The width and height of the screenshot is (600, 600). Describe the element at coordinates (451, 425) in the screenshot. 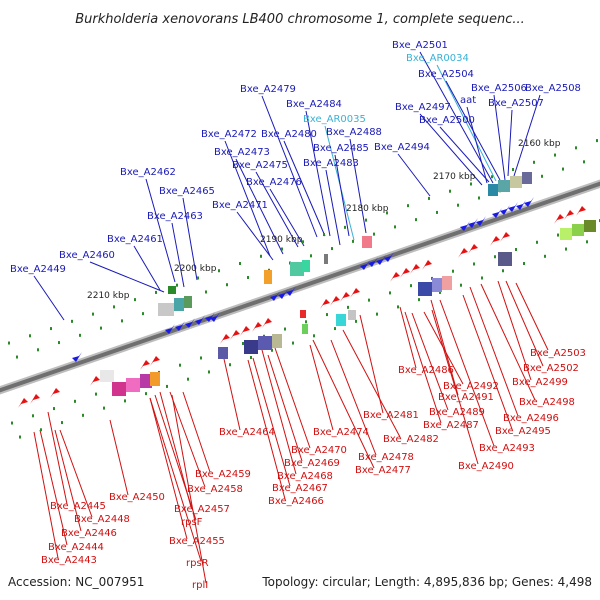

I see `gene-label: Bxe_A2487` at that location.